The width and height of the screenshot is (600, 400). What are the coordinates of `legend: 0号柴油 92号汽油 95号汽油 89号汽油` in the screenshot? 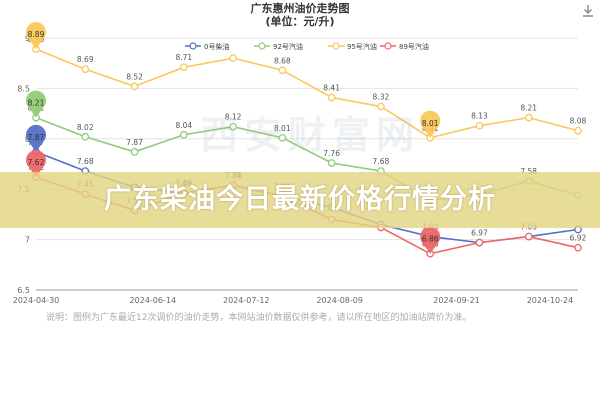 It's located at (307, 46).